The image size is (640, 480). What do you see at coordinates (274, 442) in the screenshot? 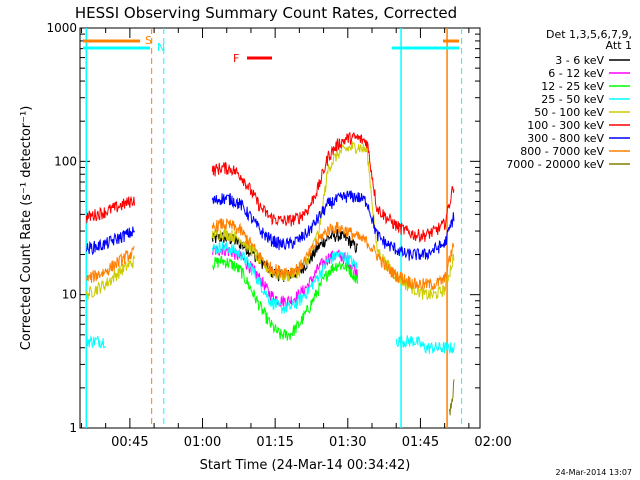
I see `x-tick-label: 01:15` at bounding box center [274, 442].